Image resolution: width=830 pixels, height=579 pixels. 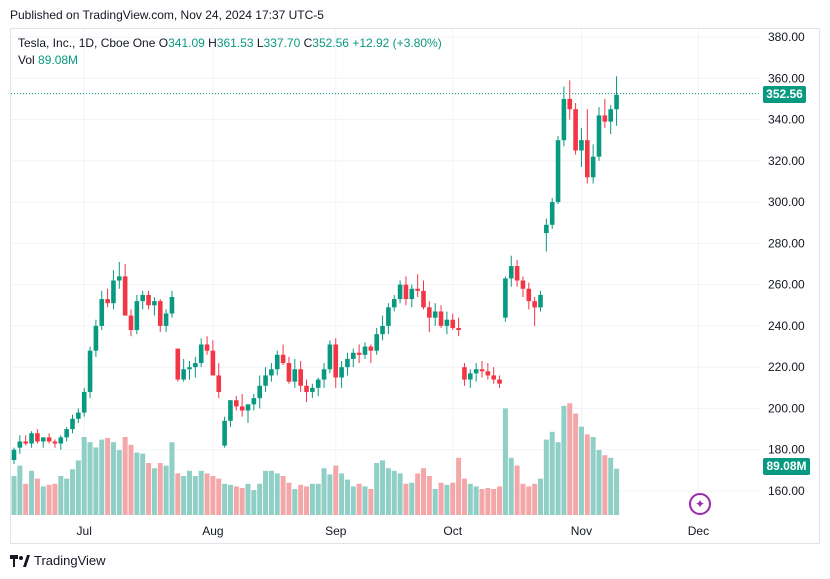 I want to click on x-tick-label: Dec, so click(x=698, y=531).